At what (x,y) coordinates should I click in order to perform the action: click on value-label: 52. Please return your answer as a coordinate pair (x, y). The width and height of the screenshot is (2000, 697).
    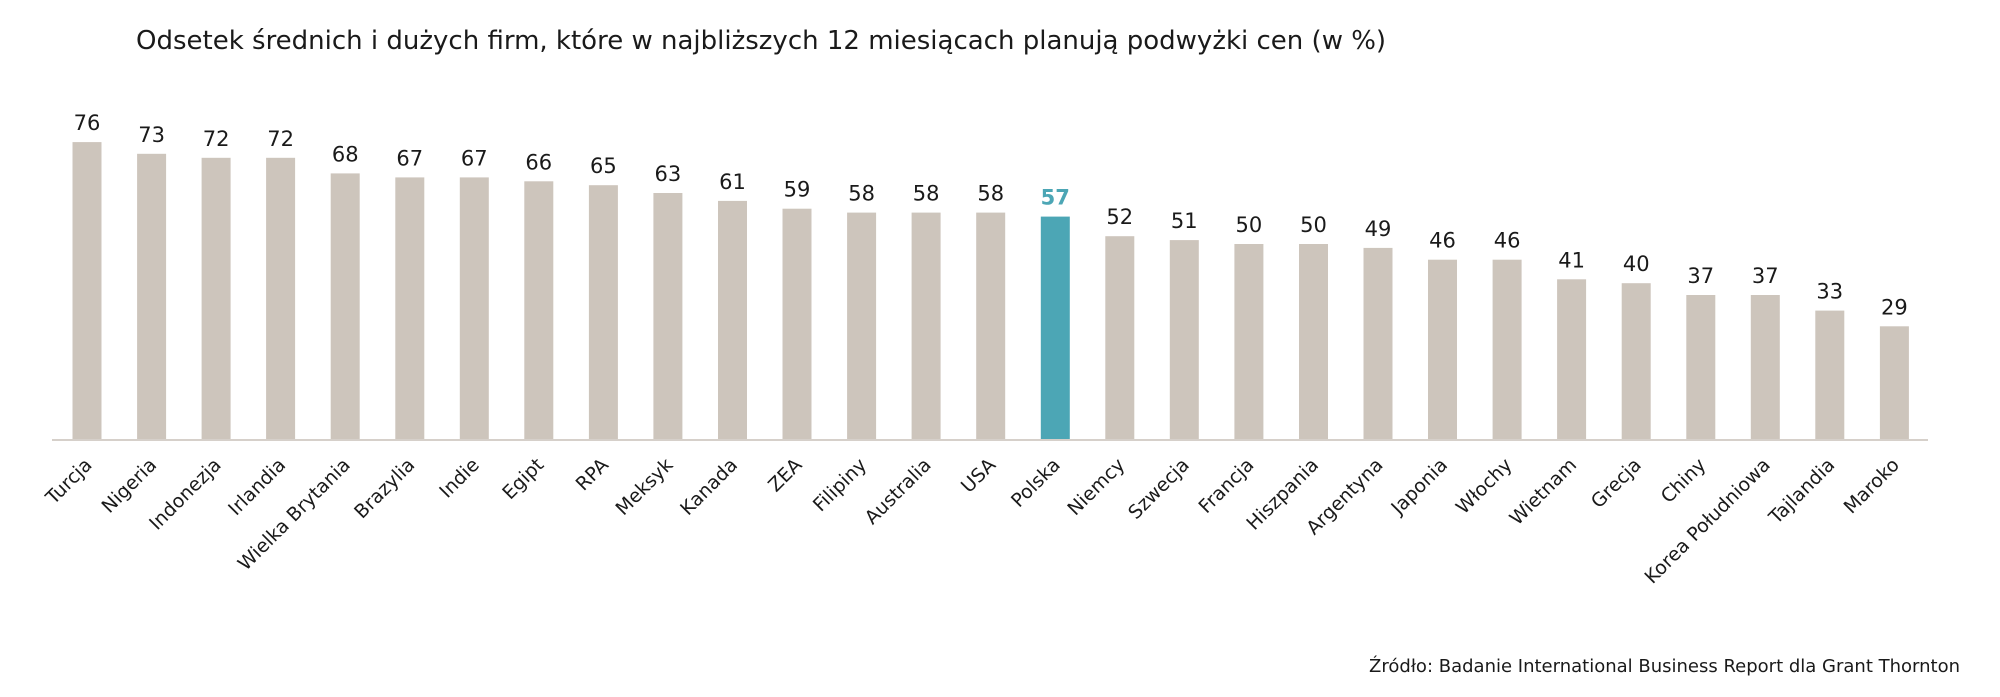
    Looking at the image, I should click on (1119, 217).